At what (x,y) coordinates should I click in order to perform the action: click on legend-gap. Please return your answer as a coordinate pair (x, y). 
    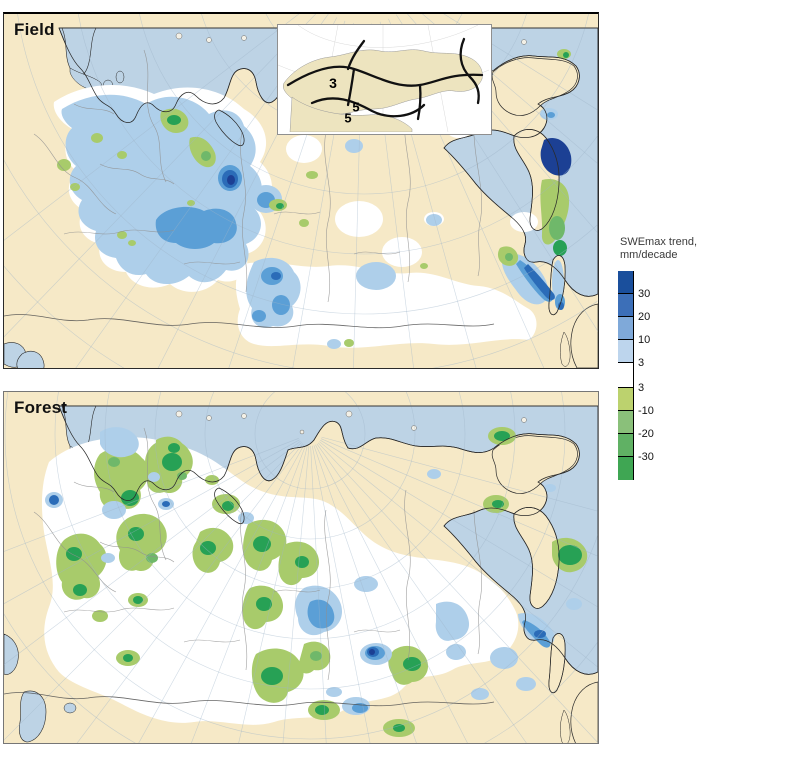
    Looking at the image, I should click on (625, 375).